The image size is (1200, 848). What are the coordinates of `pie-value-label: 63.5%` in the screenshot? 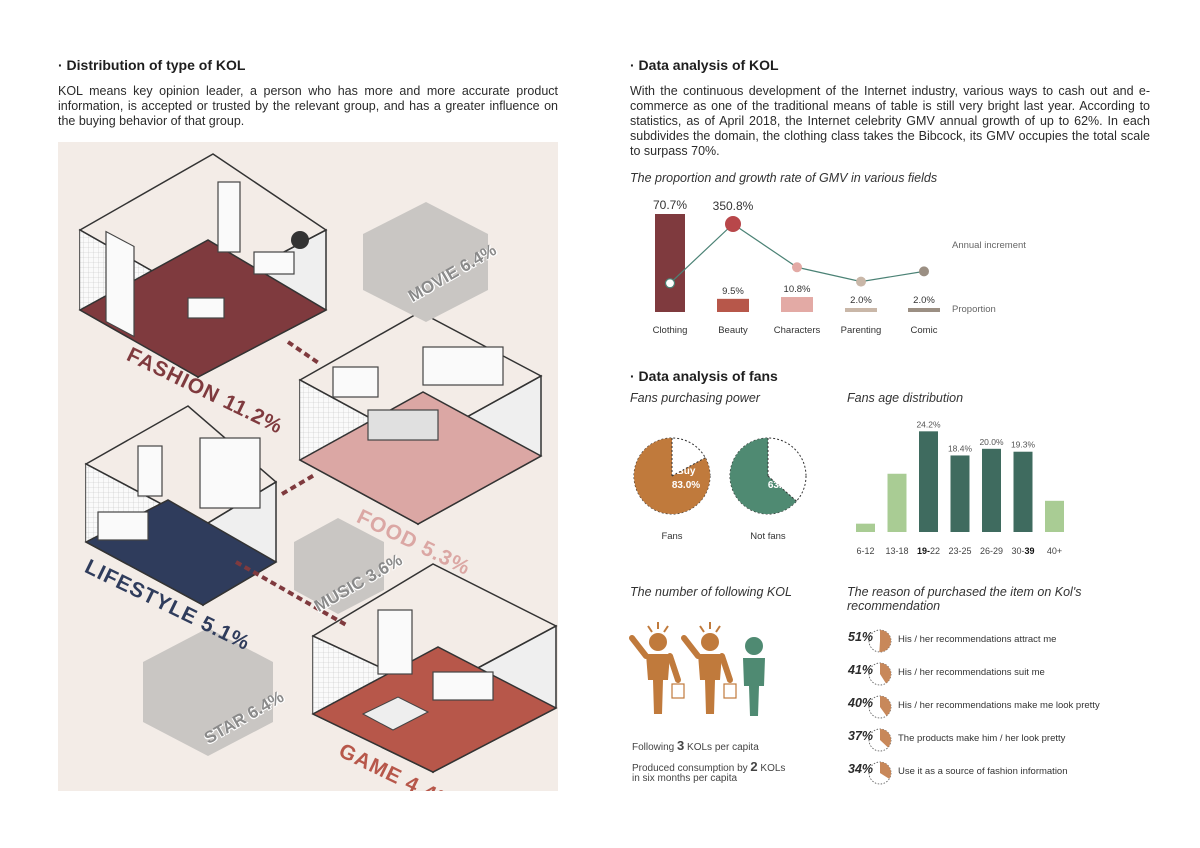 It's located at (782, 485).